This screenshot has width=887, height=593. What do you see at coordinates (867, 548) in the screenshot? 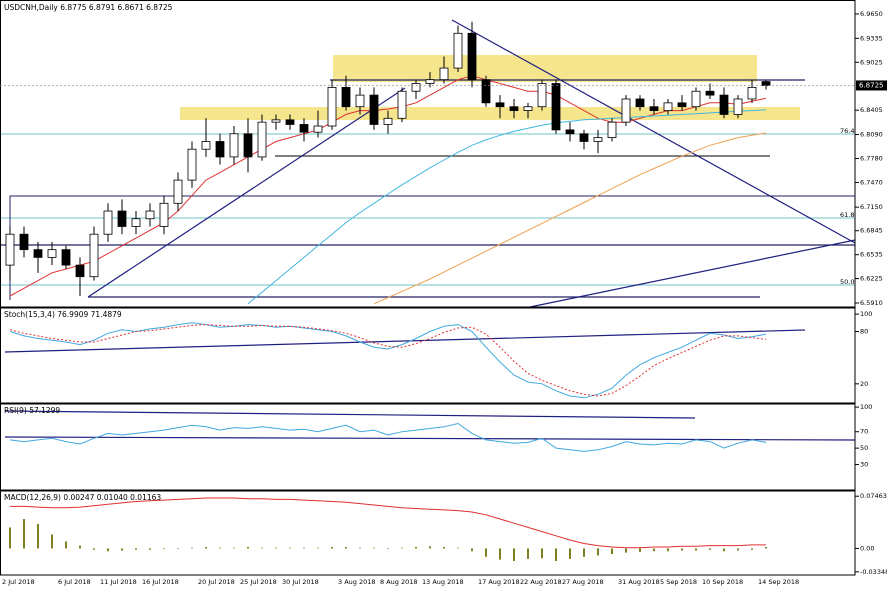
I see `y-tick-label: 0.00` at bounding box center [867, 548].